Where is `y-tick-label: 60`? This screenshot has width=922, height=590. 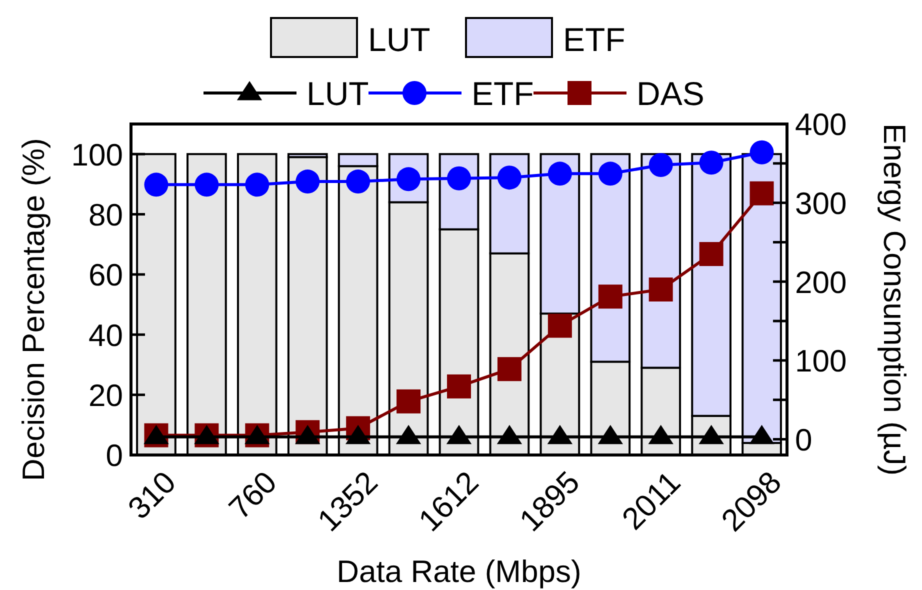
y-tick-label: 60 is located at coordinates (105, 275).